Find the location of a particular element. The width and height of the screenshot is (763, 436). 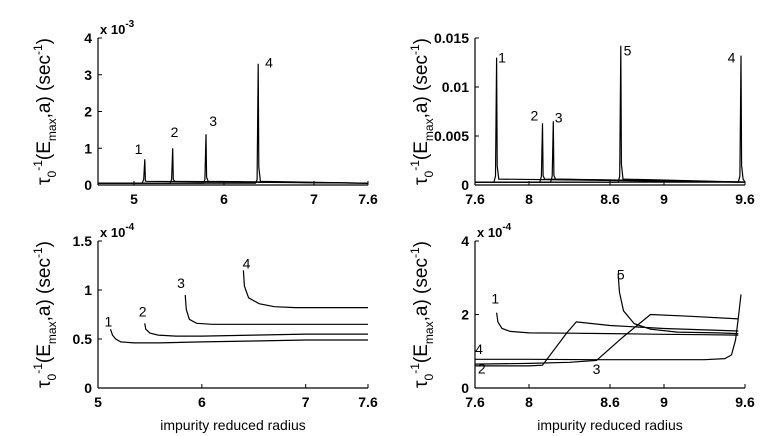

y-tick-label: 1.5 is located at coordinates (83, 241).